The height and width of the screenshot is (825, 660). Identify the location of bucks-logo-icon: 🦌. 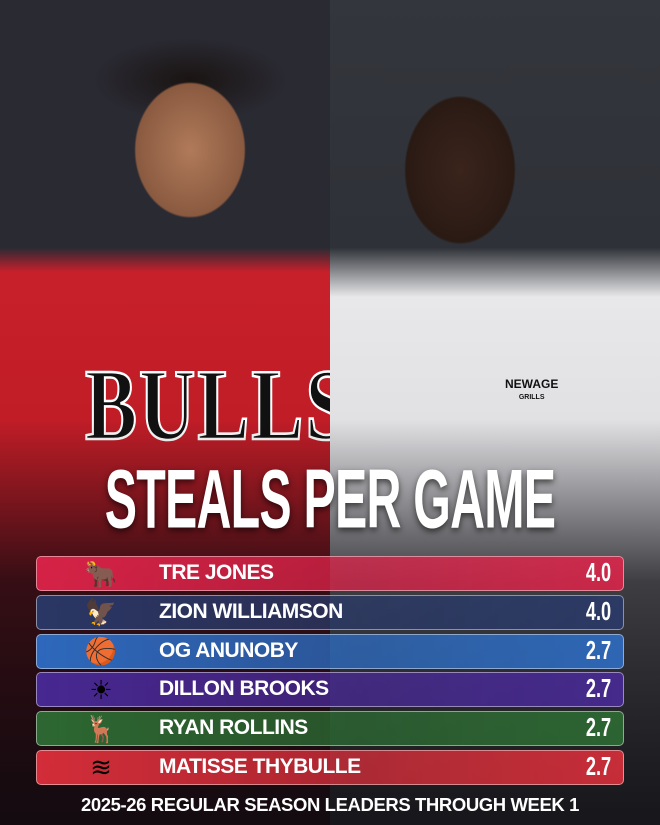
(101, 728).